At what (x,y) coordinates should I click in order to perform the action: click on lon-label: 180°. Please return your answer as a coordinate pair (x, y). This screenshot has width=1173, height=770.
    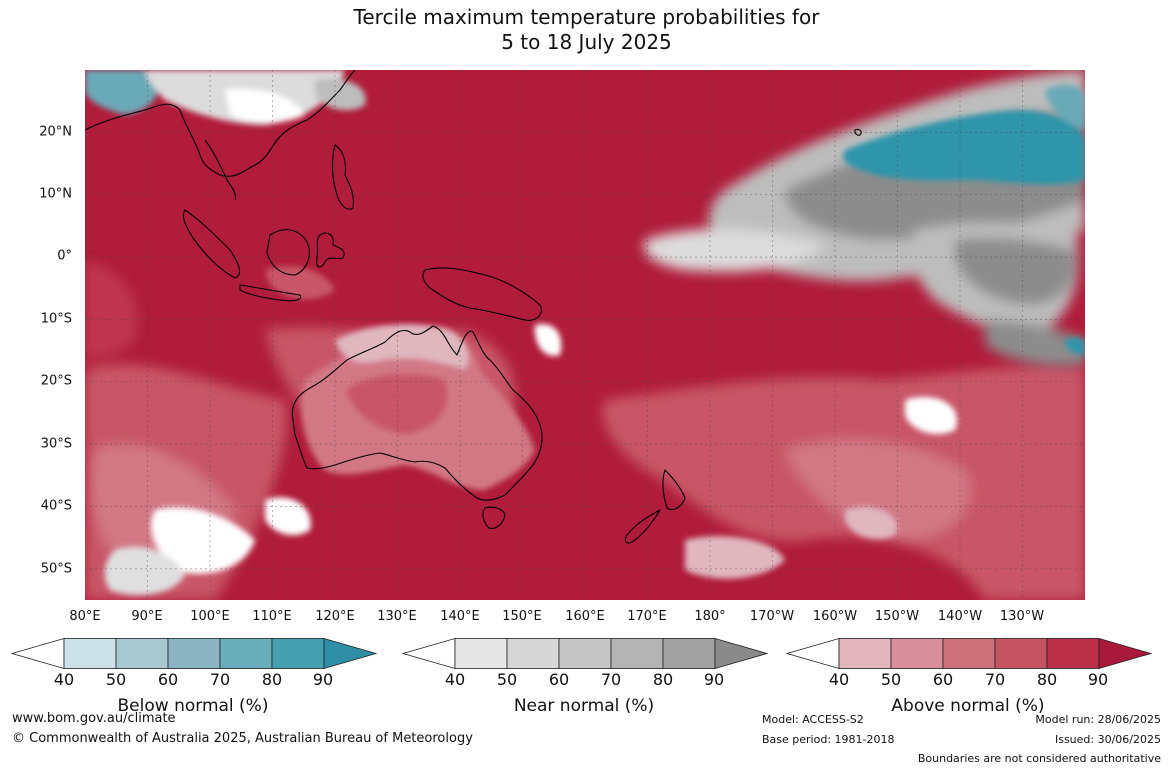
    Looking at the image, I should click on (710, 616).